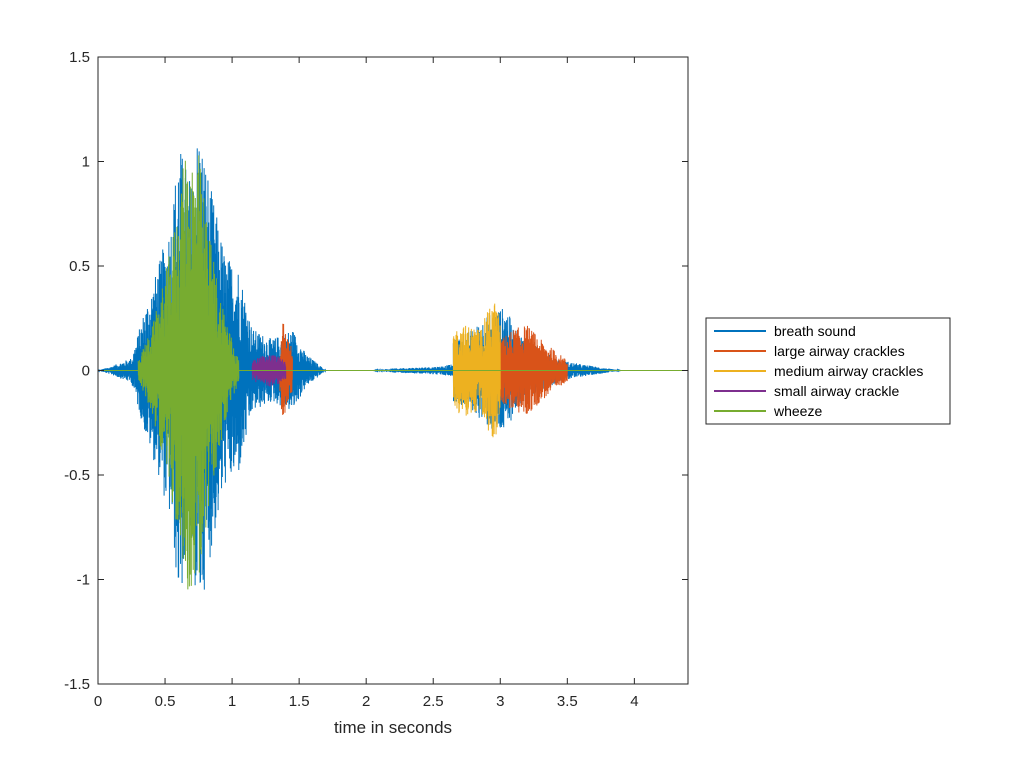 The image size is (1024, 768). I want to click on x-tick-label: 0.5, so click(165, 701).